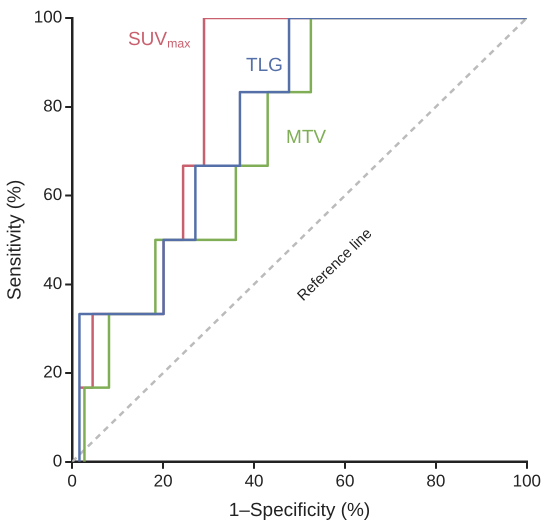 This screenshot has width=544, height=526. I want to click on y-tick-label: 100, so click(48, 17).